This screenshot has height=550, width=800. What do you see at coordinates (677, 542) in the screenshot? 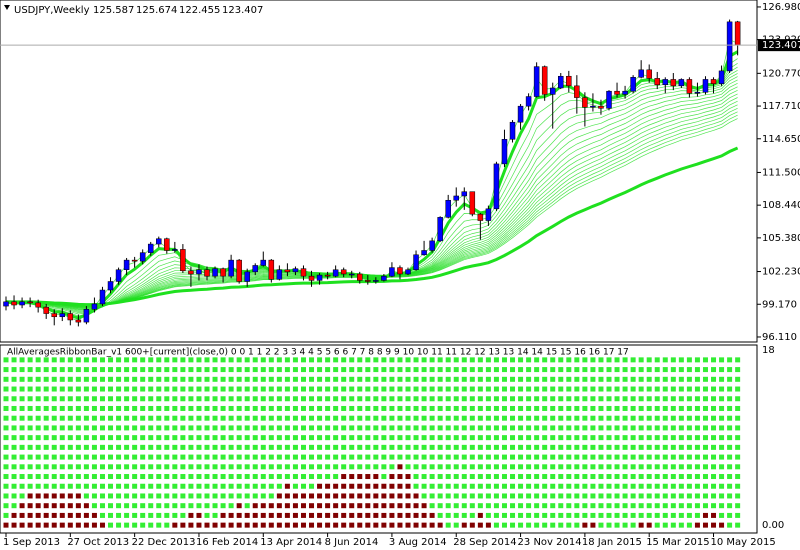
I see `x-tick-label: 15 Mar 2015` at bounding box center [677, 542].